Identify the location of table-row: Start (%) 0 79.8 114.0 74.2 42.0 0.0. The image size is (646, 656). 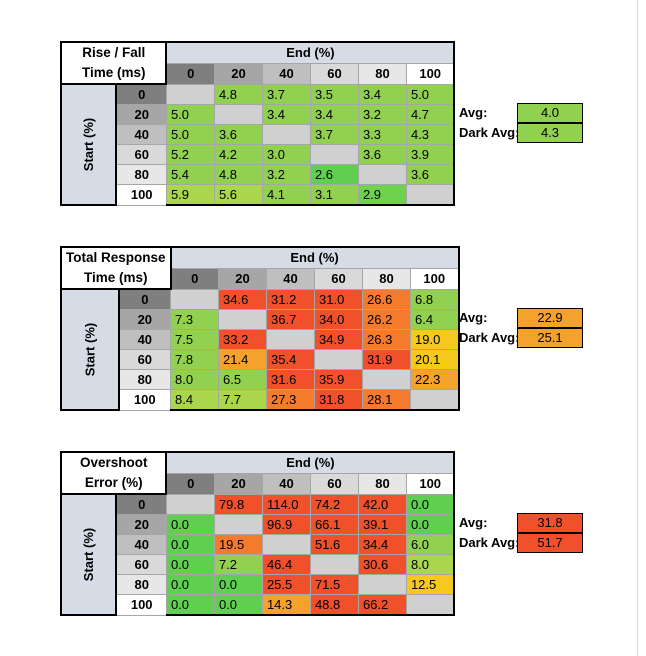
(257, 554).